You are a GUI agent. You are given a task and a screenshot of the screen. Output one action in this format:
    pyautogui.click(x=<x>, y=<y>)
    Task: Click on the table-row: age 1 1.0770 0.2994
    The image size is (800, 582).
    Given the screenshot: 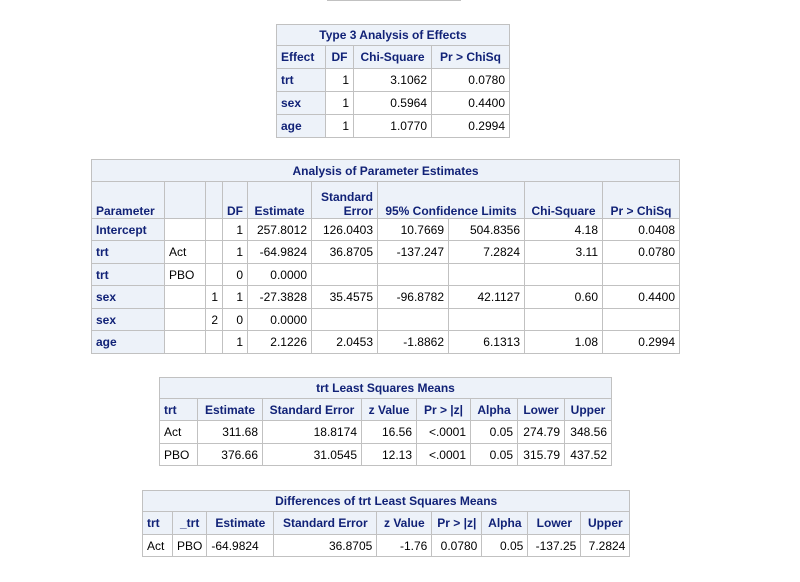 What is the action you would take?
    pyautogui.click(x=393, y=126)
    